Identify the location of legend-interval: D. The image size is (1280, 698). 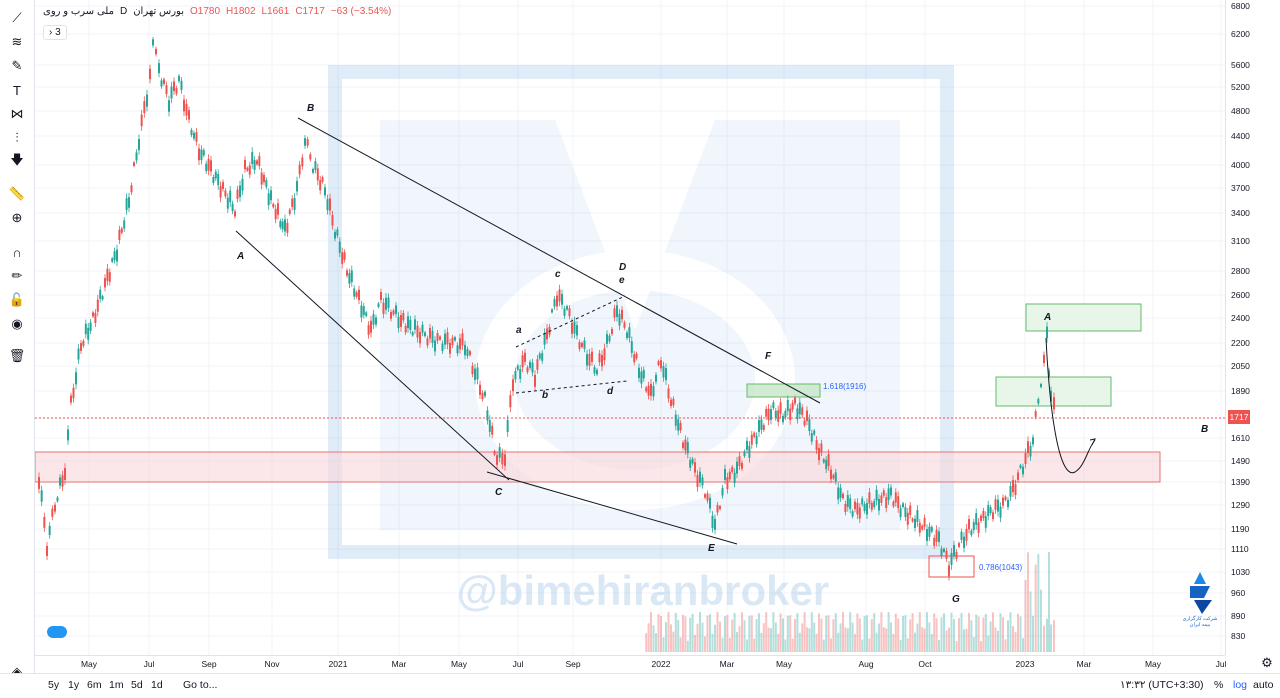
(123, 11).